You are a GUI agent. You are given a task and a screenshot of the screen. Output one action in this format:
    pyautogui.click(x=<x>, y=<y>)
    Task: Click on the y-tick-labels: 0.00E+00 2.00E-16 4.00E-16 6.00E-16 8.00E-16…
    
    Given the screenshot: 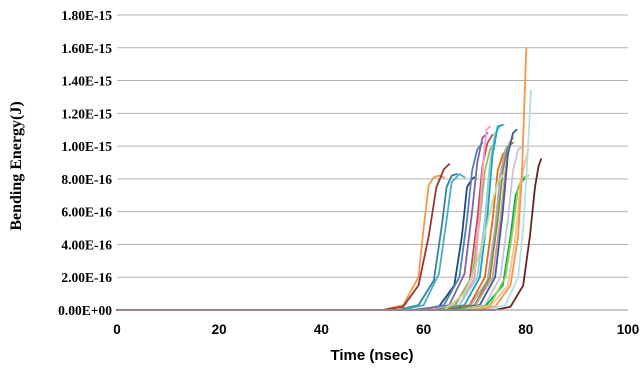 What is the action you would take?
    pyautogui.click(x=85, y=163)
    